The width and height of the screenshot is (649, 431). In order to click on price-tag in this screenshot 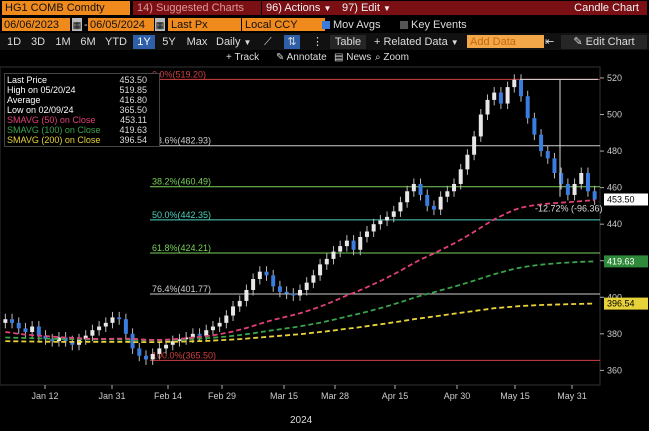, I will do `click(626, 303)`.